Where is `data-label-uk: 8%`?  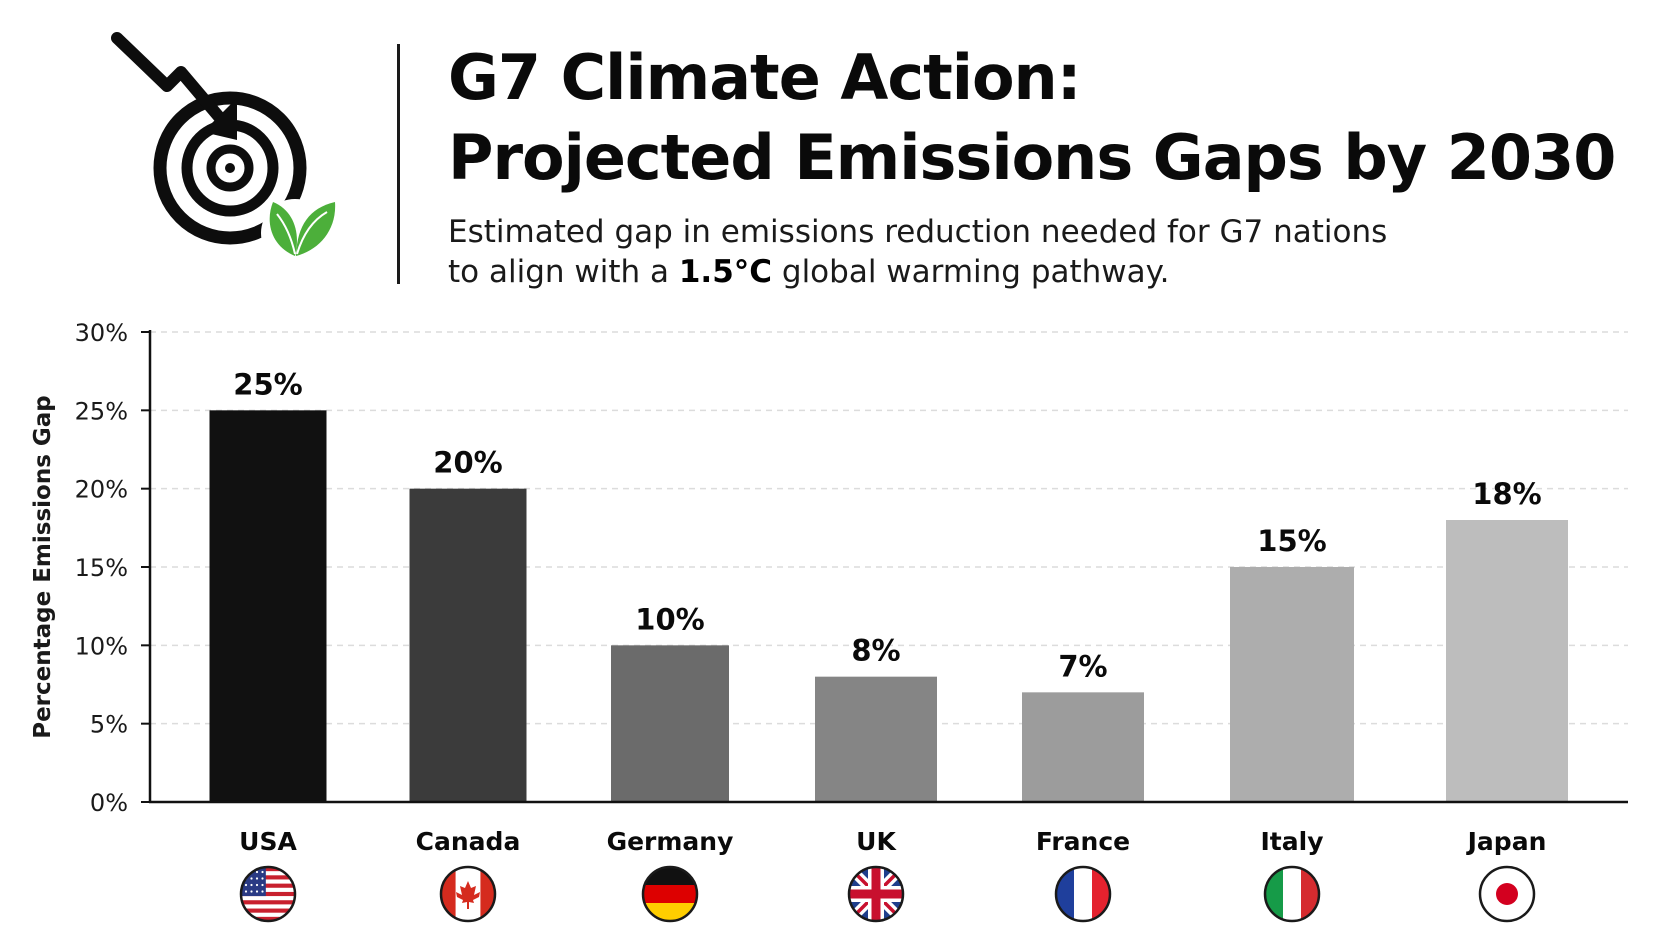
data-label-uk: 8% is located at coordinates (875, 651).